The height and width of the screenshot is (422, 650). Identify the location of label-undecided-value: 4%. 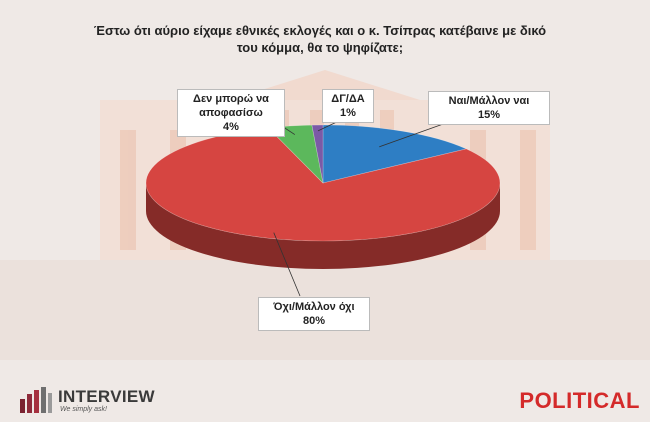
(231, 127).